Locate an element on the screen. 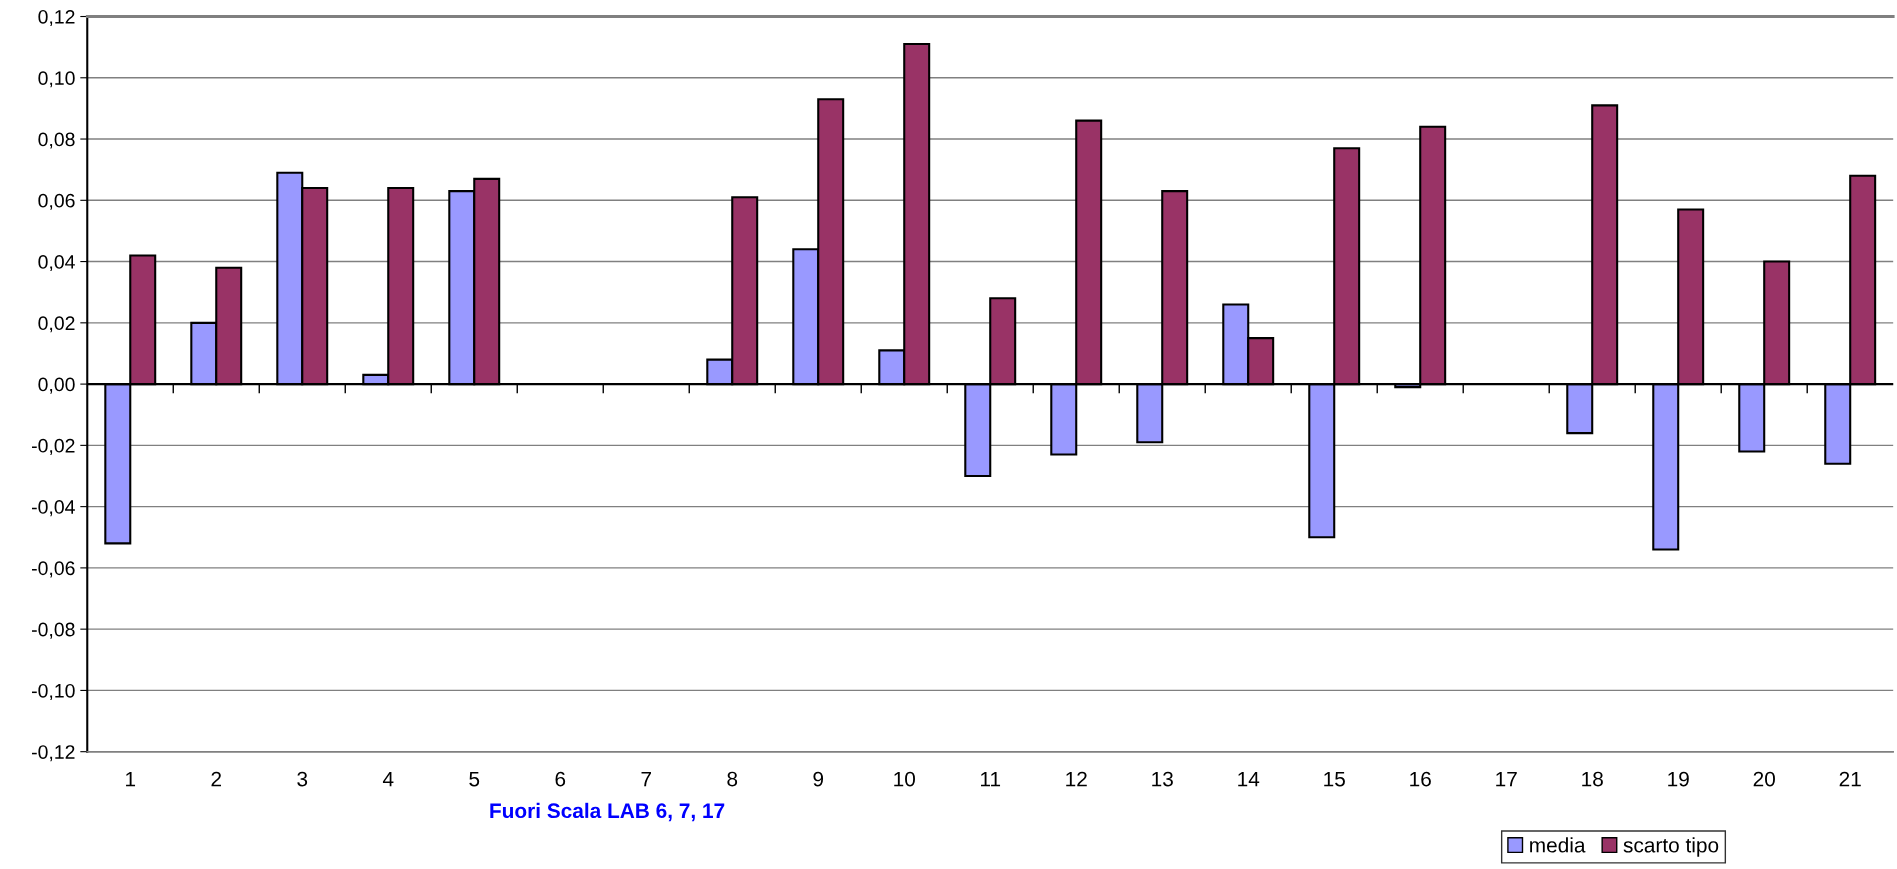  x-tick-label: 6 is located at coordinates (560, 779).